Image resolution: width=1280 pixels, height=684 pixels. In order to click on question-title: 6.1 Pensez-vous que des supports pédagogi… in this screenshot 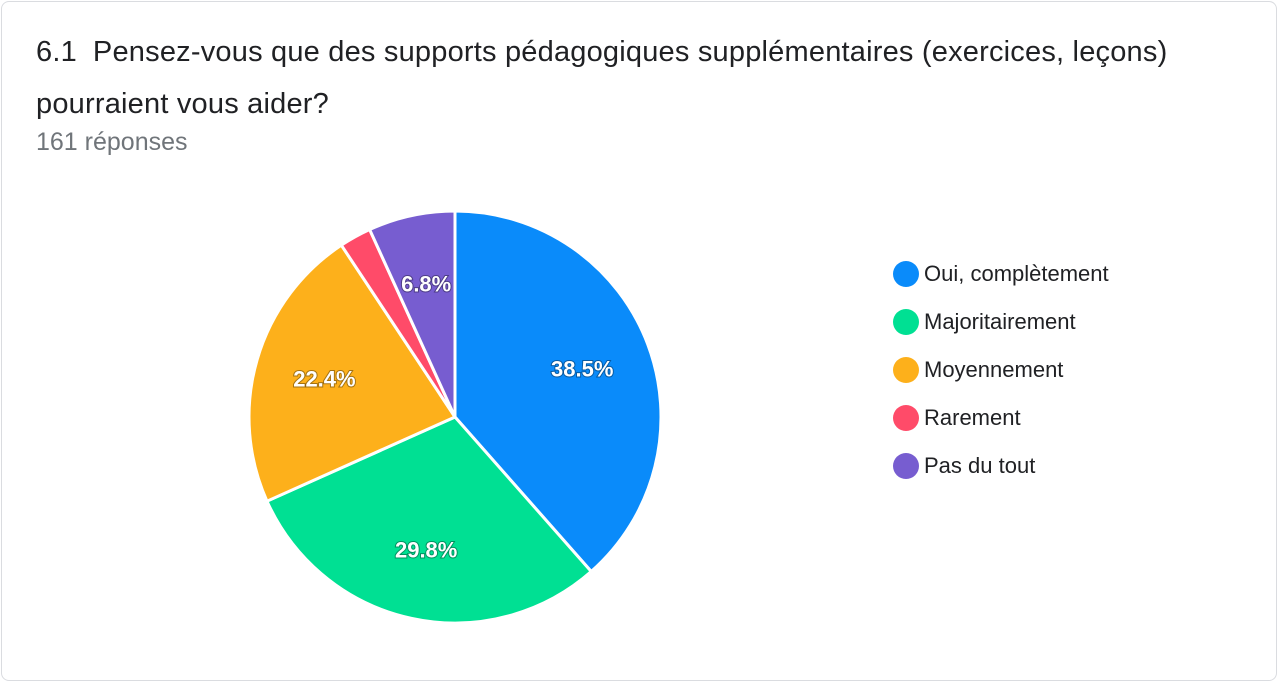, I will do `click(646, 78)`.